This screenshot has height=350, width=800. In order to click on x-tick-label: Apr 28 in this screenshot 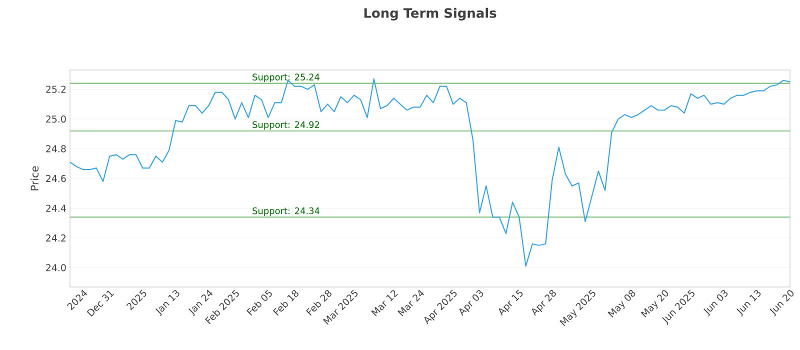, I will do `click(544, 303)`.